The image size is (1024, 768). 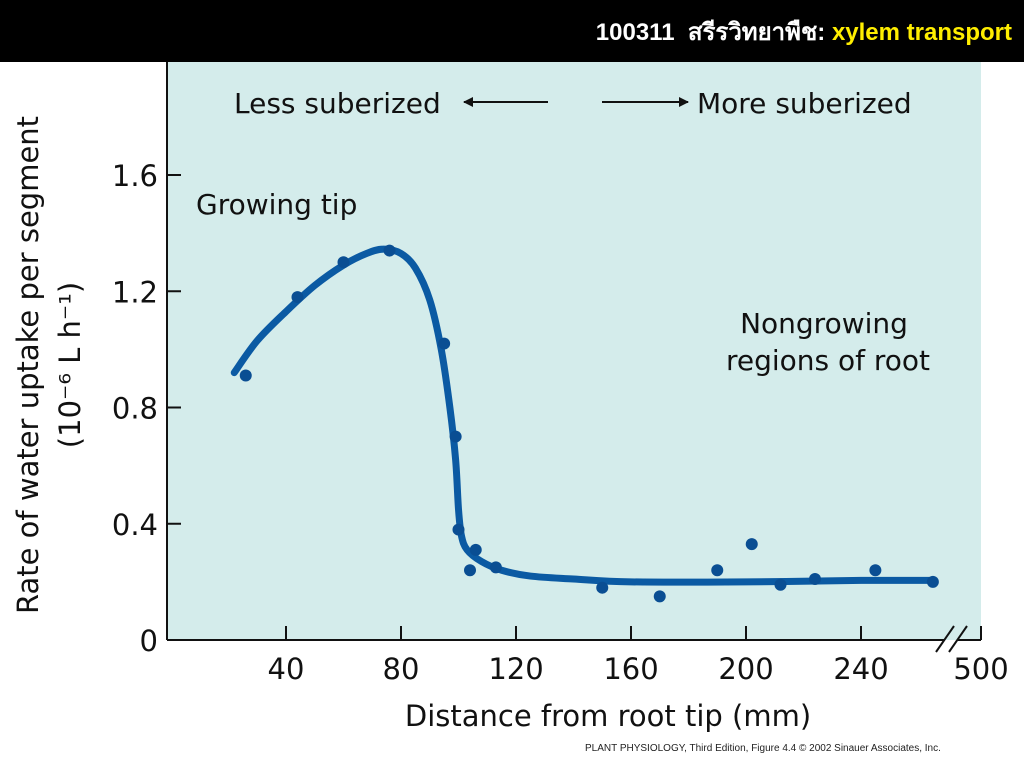 What do you see at coordinates (578, 656) in the screenshot?
I see `x-ticks: 40 80 120 160 200 240` at bounding box center [578, 656].